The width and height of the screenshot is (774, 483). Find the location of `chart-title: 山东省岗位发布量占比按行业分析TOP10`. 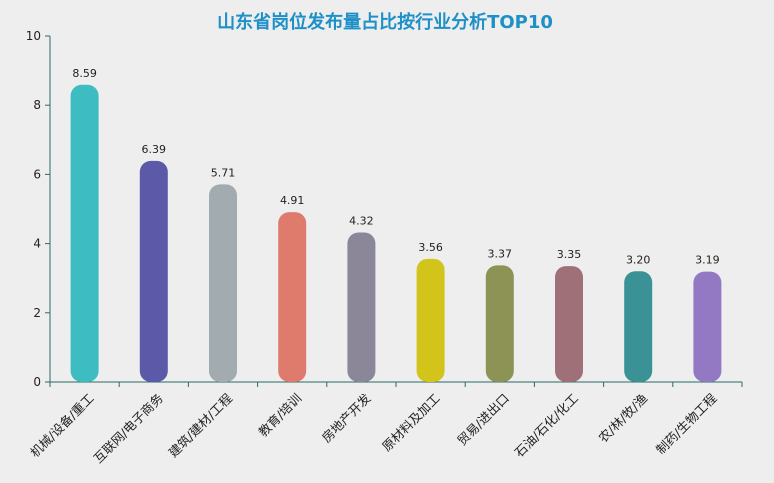

chart-title: 山东省岗位发布量占比按行业分析TOP10 is located at coordinates (385, 22).